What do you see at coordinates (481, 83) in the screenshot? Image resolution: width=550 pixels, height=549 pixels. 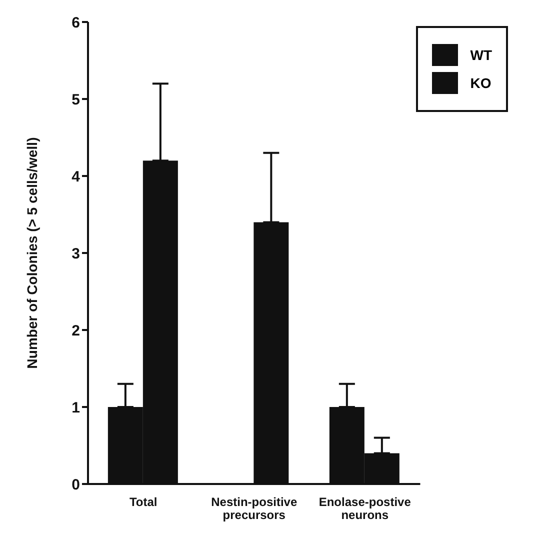 I see `legend-label: KO` at bounding box center [481, 83].